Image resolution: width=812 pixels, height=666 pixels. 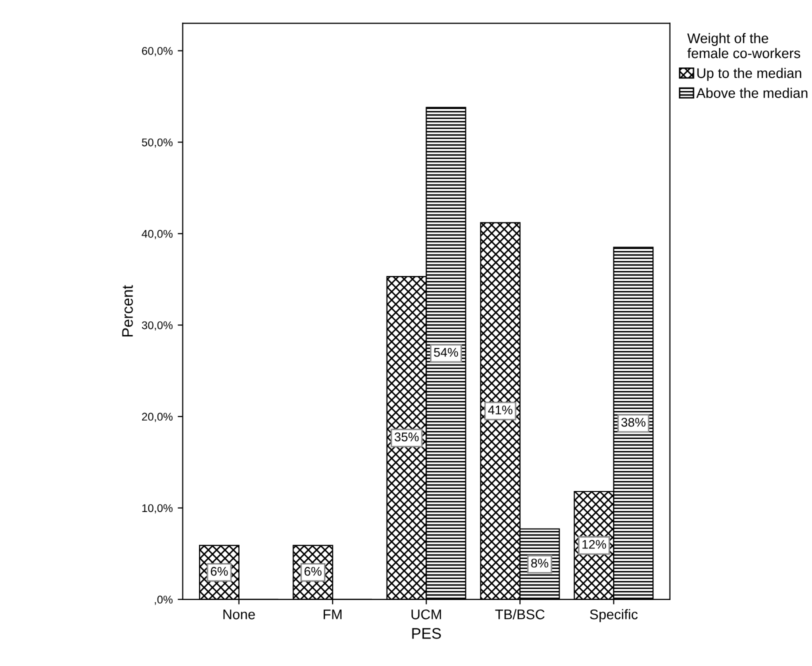 What do you see at coordinates (743, 45) in the screenshot?
I see `legend-title: Weight of the female co-workers` at bounding box center [743, 45].